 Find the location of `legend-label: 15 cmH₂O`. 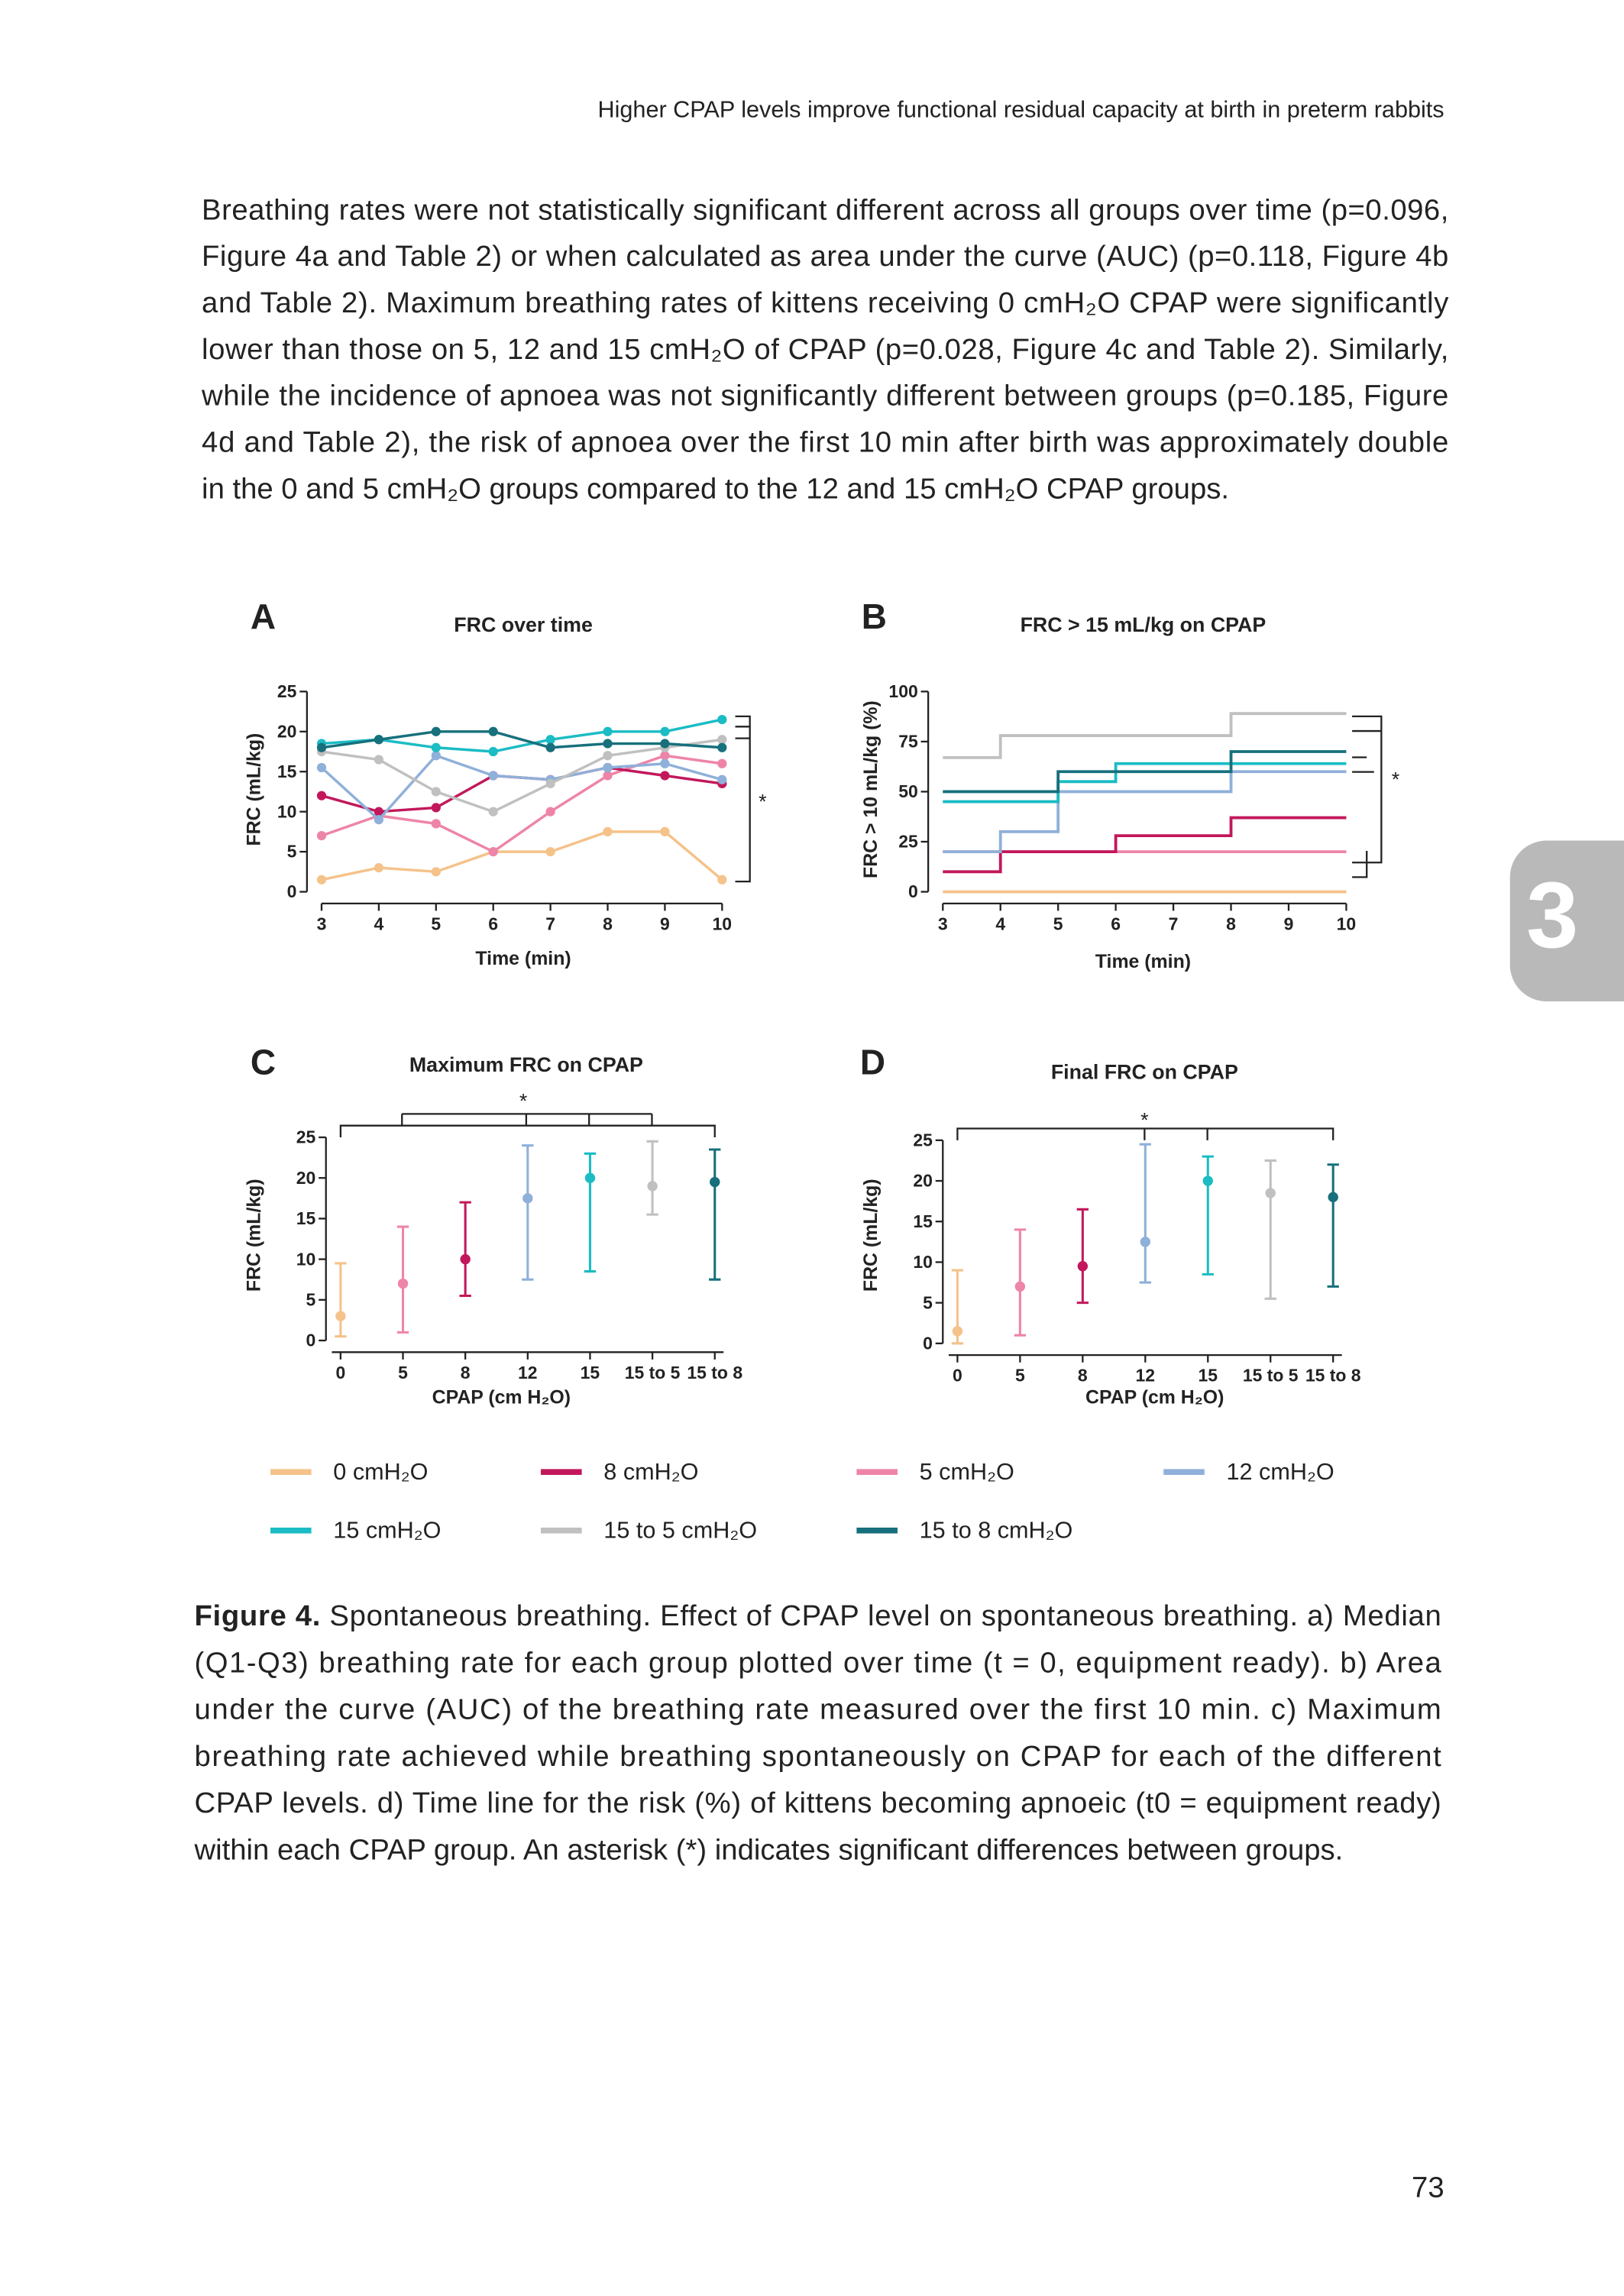

legend-label: 15 cmH₂O is located at coordinates (387, 1530).